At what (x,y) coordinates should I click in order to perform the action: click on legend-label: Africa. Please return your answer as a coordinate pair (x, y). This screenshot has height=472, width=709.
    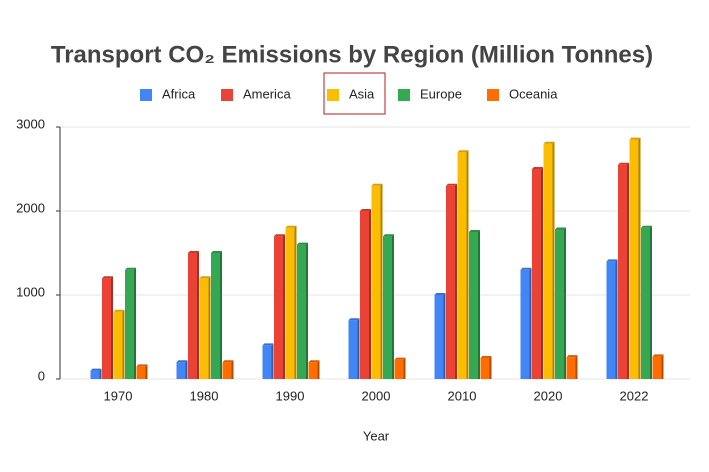
    Looking at the image, I should click on (179, 93).